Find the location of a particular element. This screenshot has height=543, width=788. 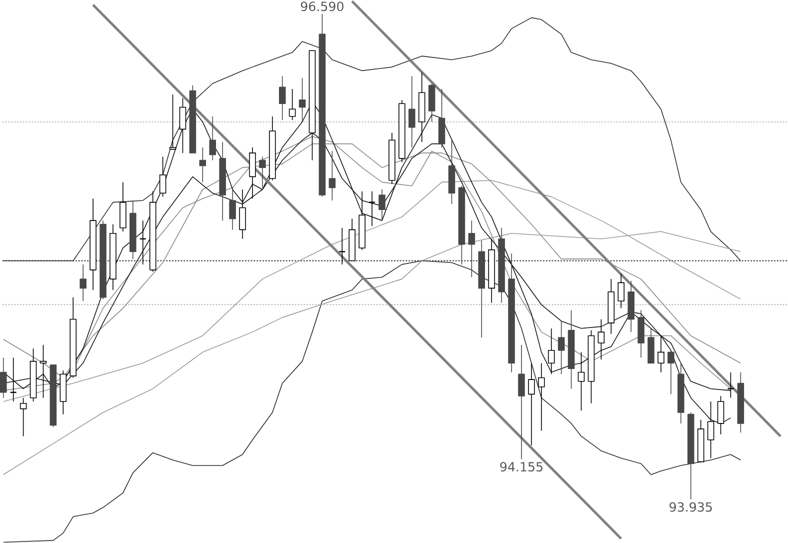

annotation: 96.590 is located at coordinates (322, 7).